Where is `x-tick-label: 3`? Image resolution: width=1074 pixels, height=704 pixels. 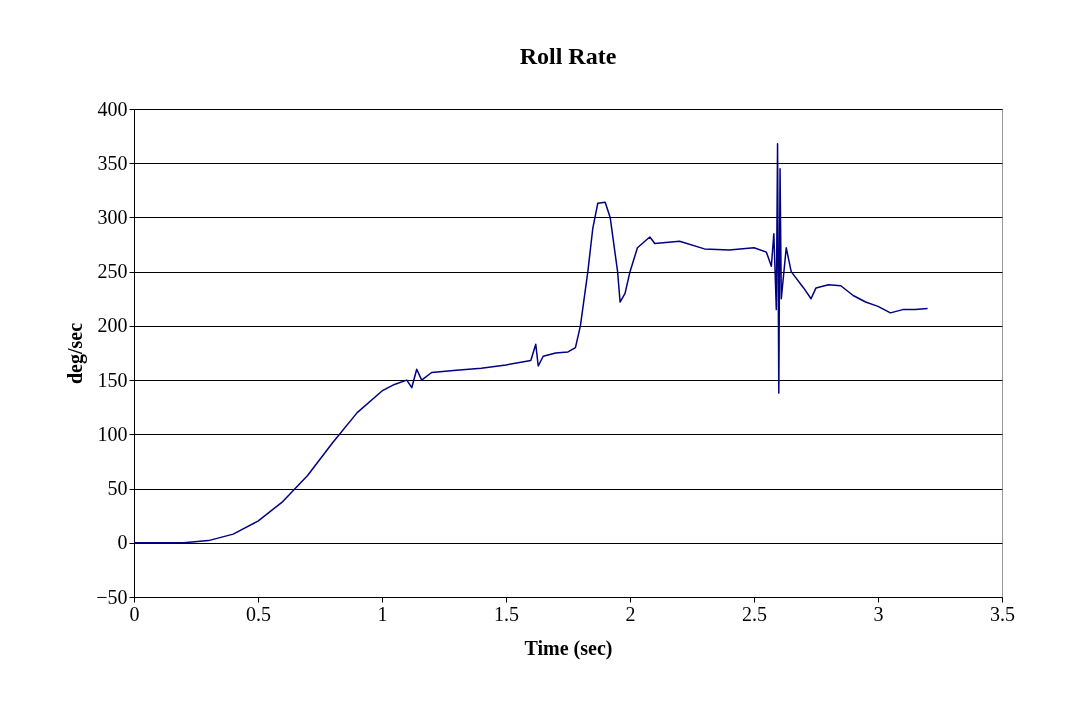
x-tick-label: 3 is located at coordinates (878, 613).